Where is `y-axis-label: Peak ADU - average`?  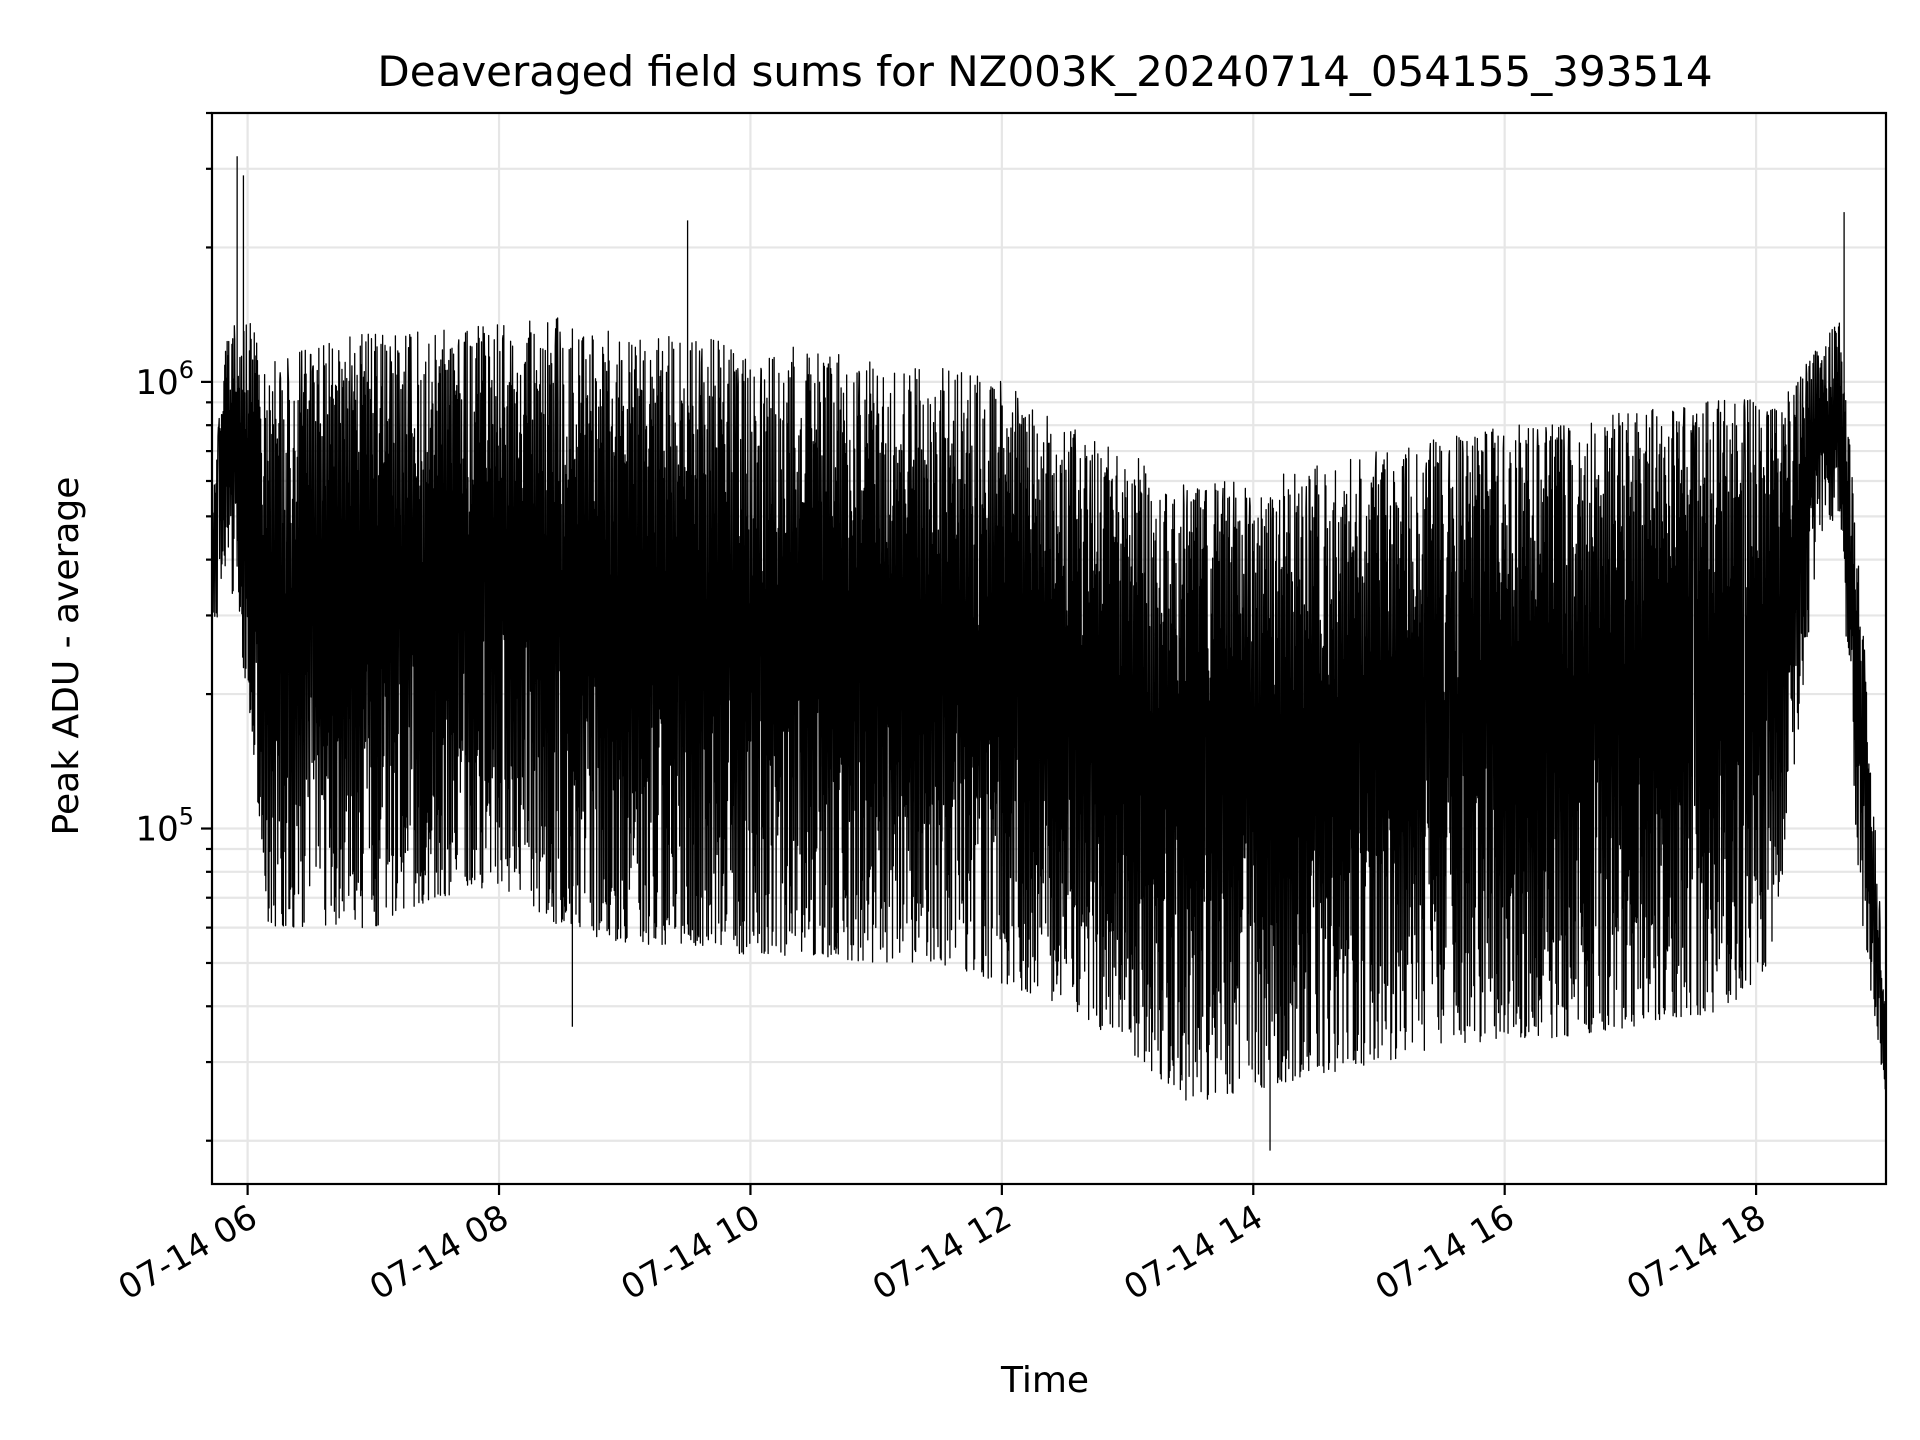
y-axis-label: Peak ADU - average is located at coordinates (66, 656).